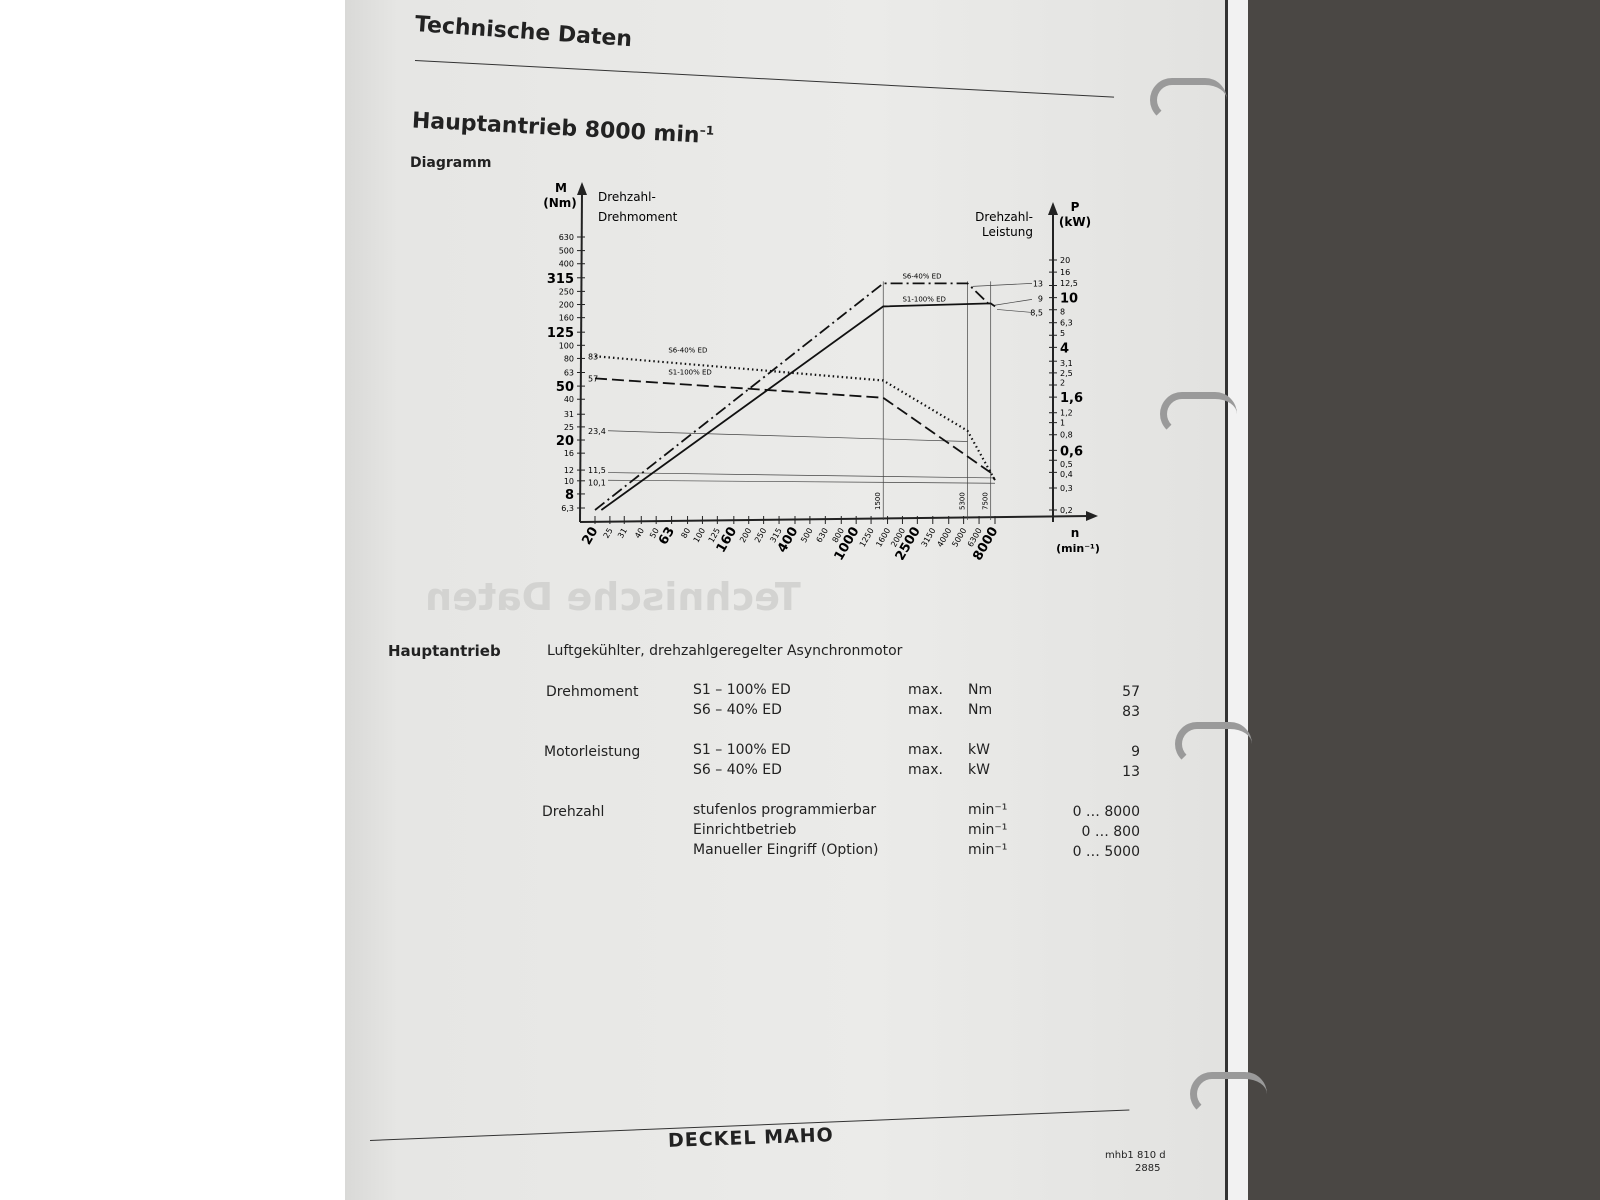 The width and height of the screenshot is (1600, 1200). What do you see at coordinates (560, 203) in the screenshot?
I see `left-axis-unit: (Nm)` at bounding box center [560, 203].